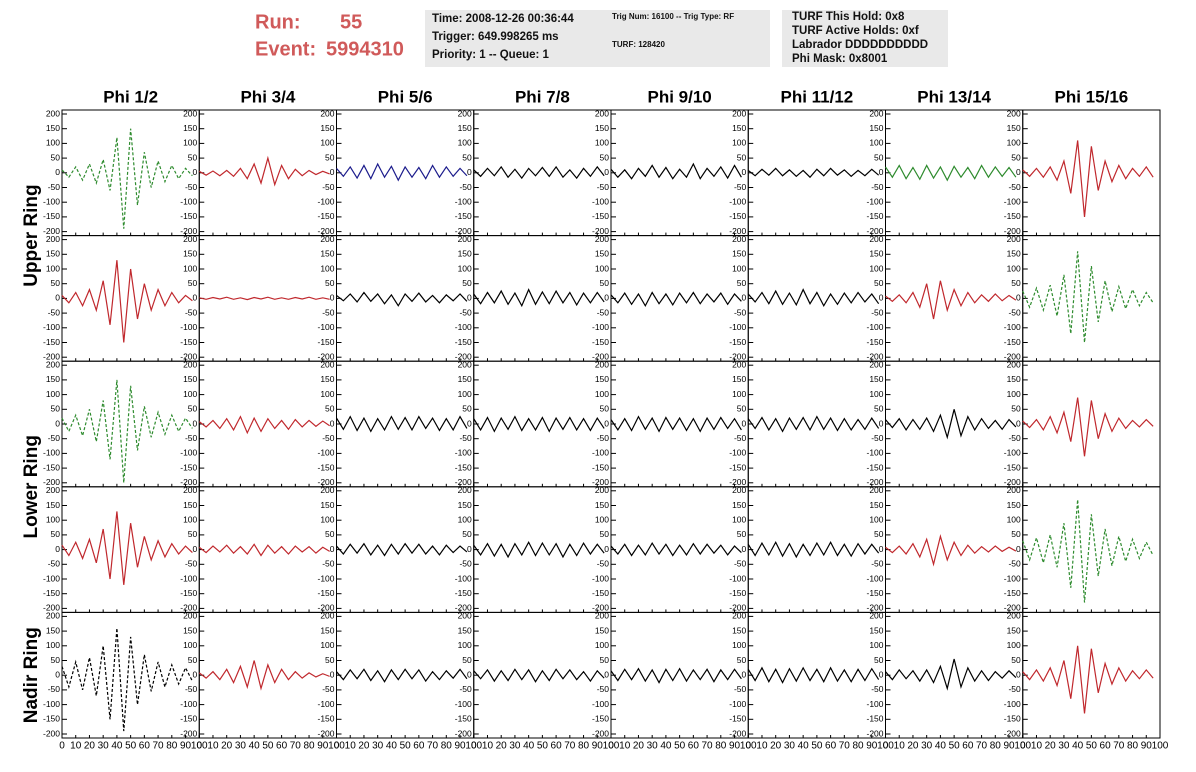 The height and width of the screenshot is (772, 1196). What do you see at coordinates (611, 746) in the screenshot?
I see `x-tick-label: 0` at bounding box center [611, 746].